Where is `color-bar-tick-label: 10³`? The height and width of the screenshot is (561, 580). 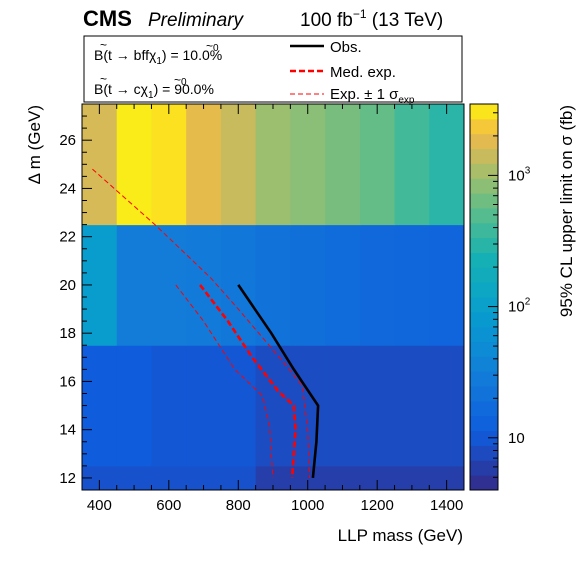 color-bar-tick-label: 10³ is located at coordinates (519, 174).